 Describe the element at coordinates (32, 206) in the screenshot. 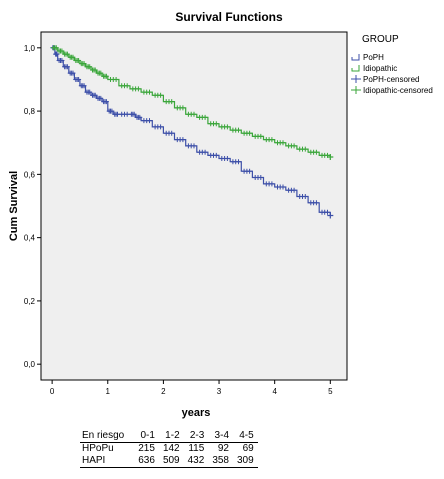

I see `y-axis: 0,0 0,2 0,4 0,6 0,8 1,0` at that location.